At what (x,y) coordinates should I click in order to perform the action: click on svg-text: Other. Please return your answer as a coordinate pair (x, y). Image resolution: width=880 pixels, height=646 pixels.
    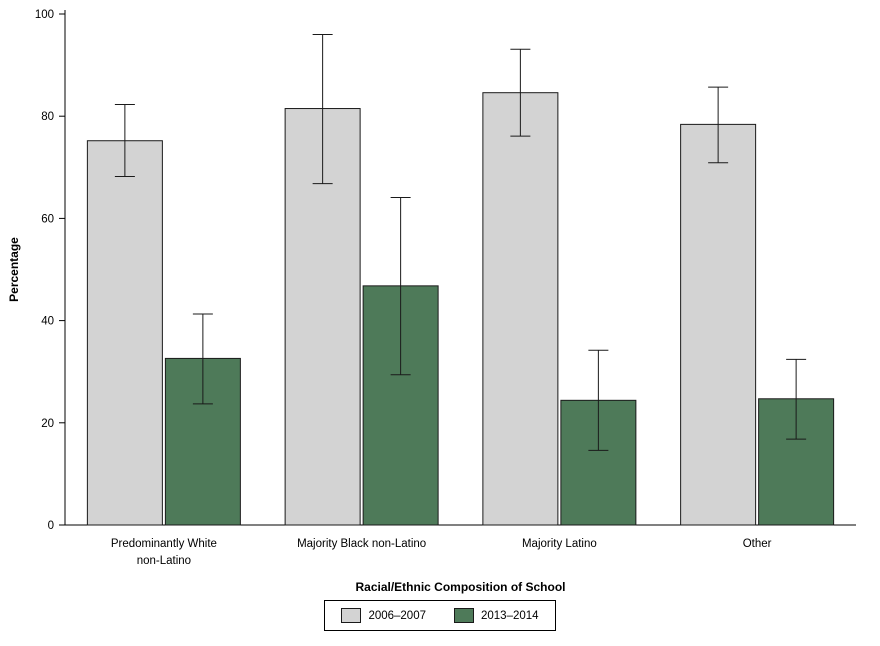
    Looking at the image, I should click on (757, 544).